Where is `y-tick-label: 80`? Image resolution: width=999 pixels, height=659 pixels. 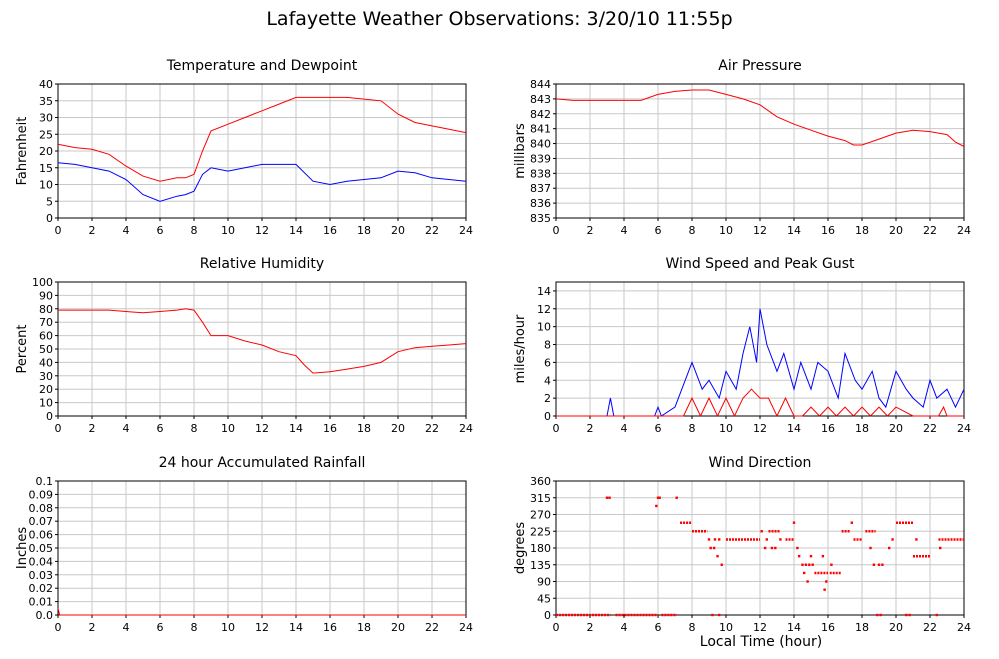 y-tick-label: 80 is located at coordinates (46, 309).